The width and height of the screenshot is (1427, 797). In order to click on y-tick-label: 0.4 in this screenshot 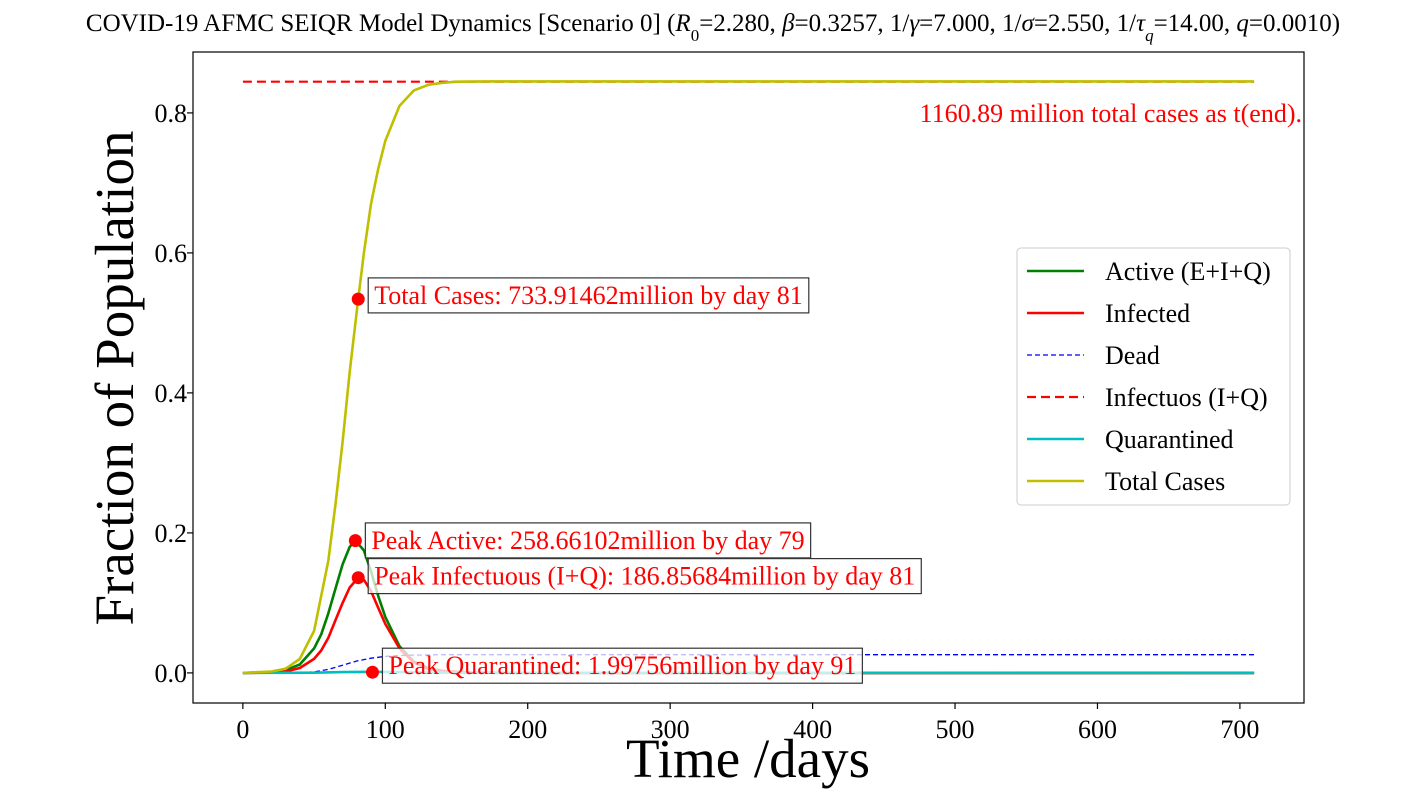, I will do `click(171, 393)`.